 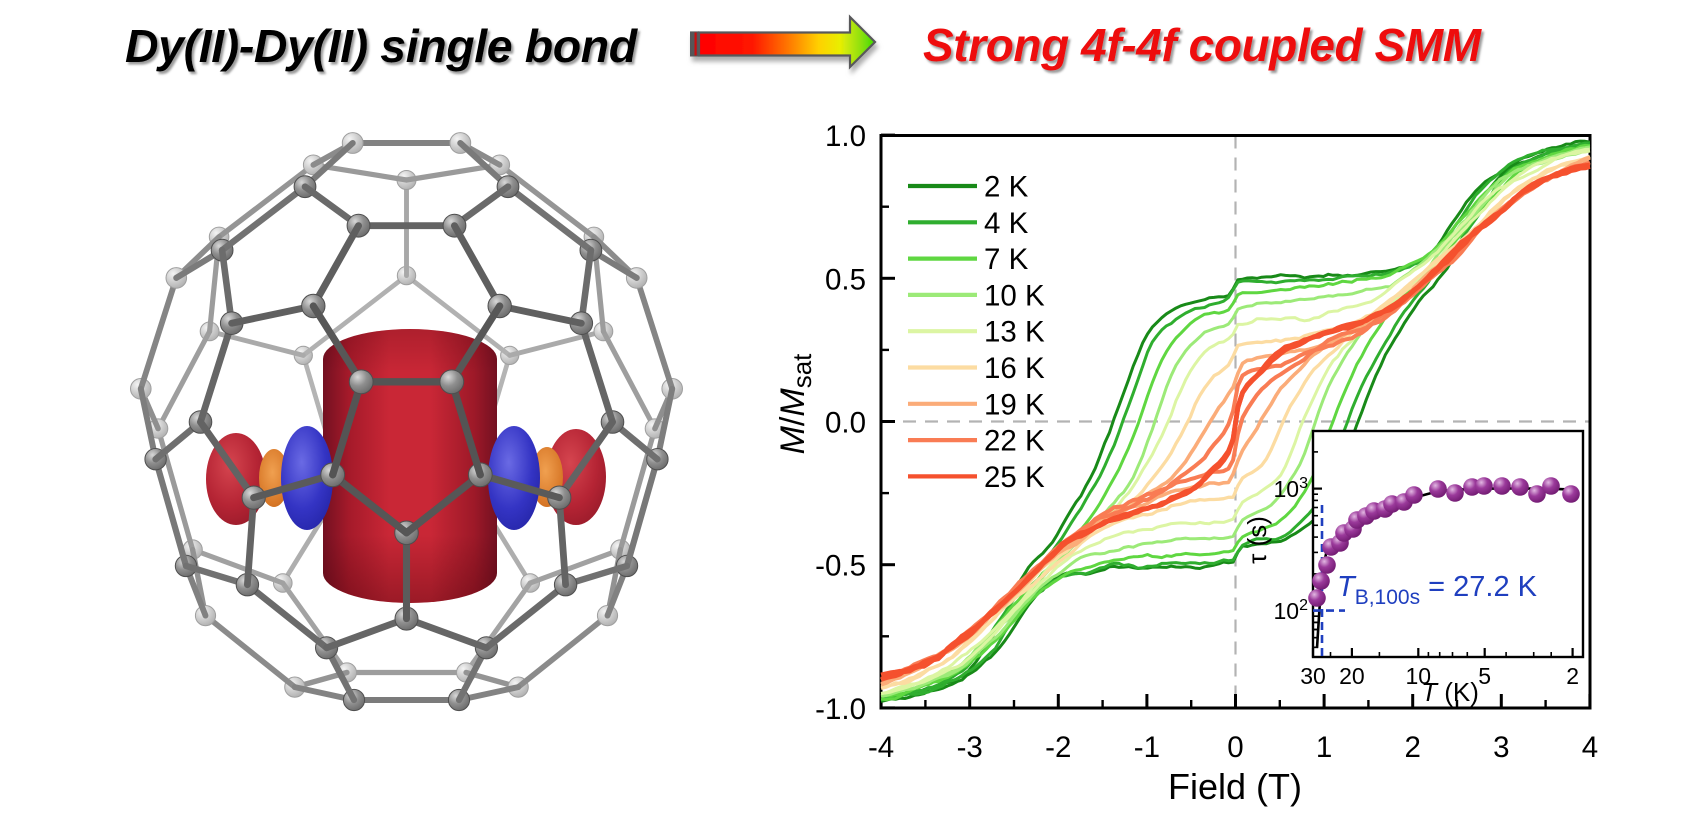 What do you see at coordinates (1291, 488) in the screenshot?
I see `svg-text: 10³` at bounding box center [1291, 488].